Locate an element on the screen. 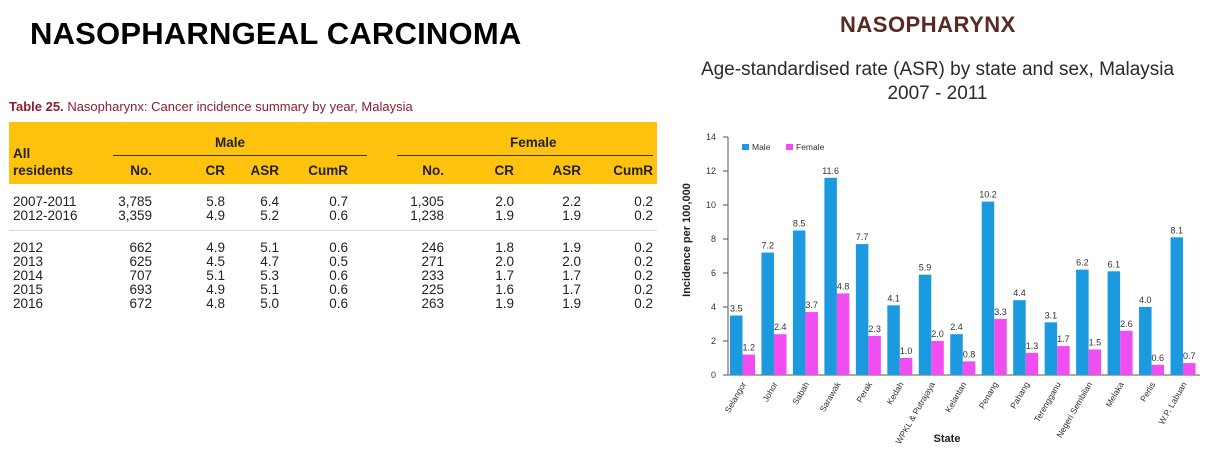 The width and height of the screenshot is (1227, 457). table-cell: 6.4 is located at coordinates (269, 201).